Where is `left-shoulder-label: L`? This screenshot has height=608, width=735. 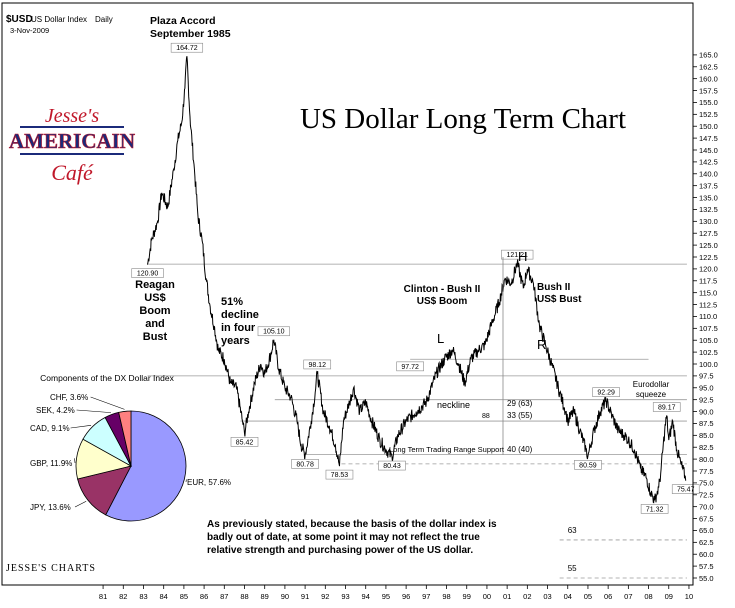 left-shoulder-label: L is located at coordinates (440, 338).